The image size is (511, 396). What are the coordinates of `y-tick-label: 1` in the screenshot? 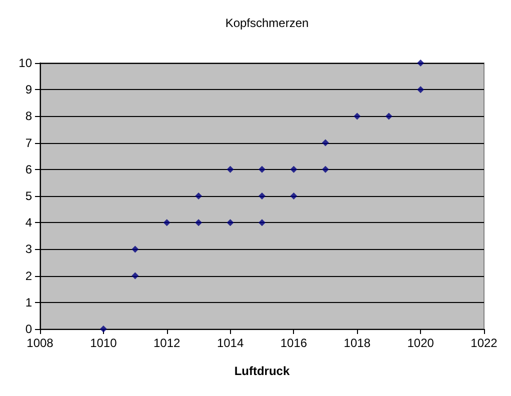 It's located at (28, 302).